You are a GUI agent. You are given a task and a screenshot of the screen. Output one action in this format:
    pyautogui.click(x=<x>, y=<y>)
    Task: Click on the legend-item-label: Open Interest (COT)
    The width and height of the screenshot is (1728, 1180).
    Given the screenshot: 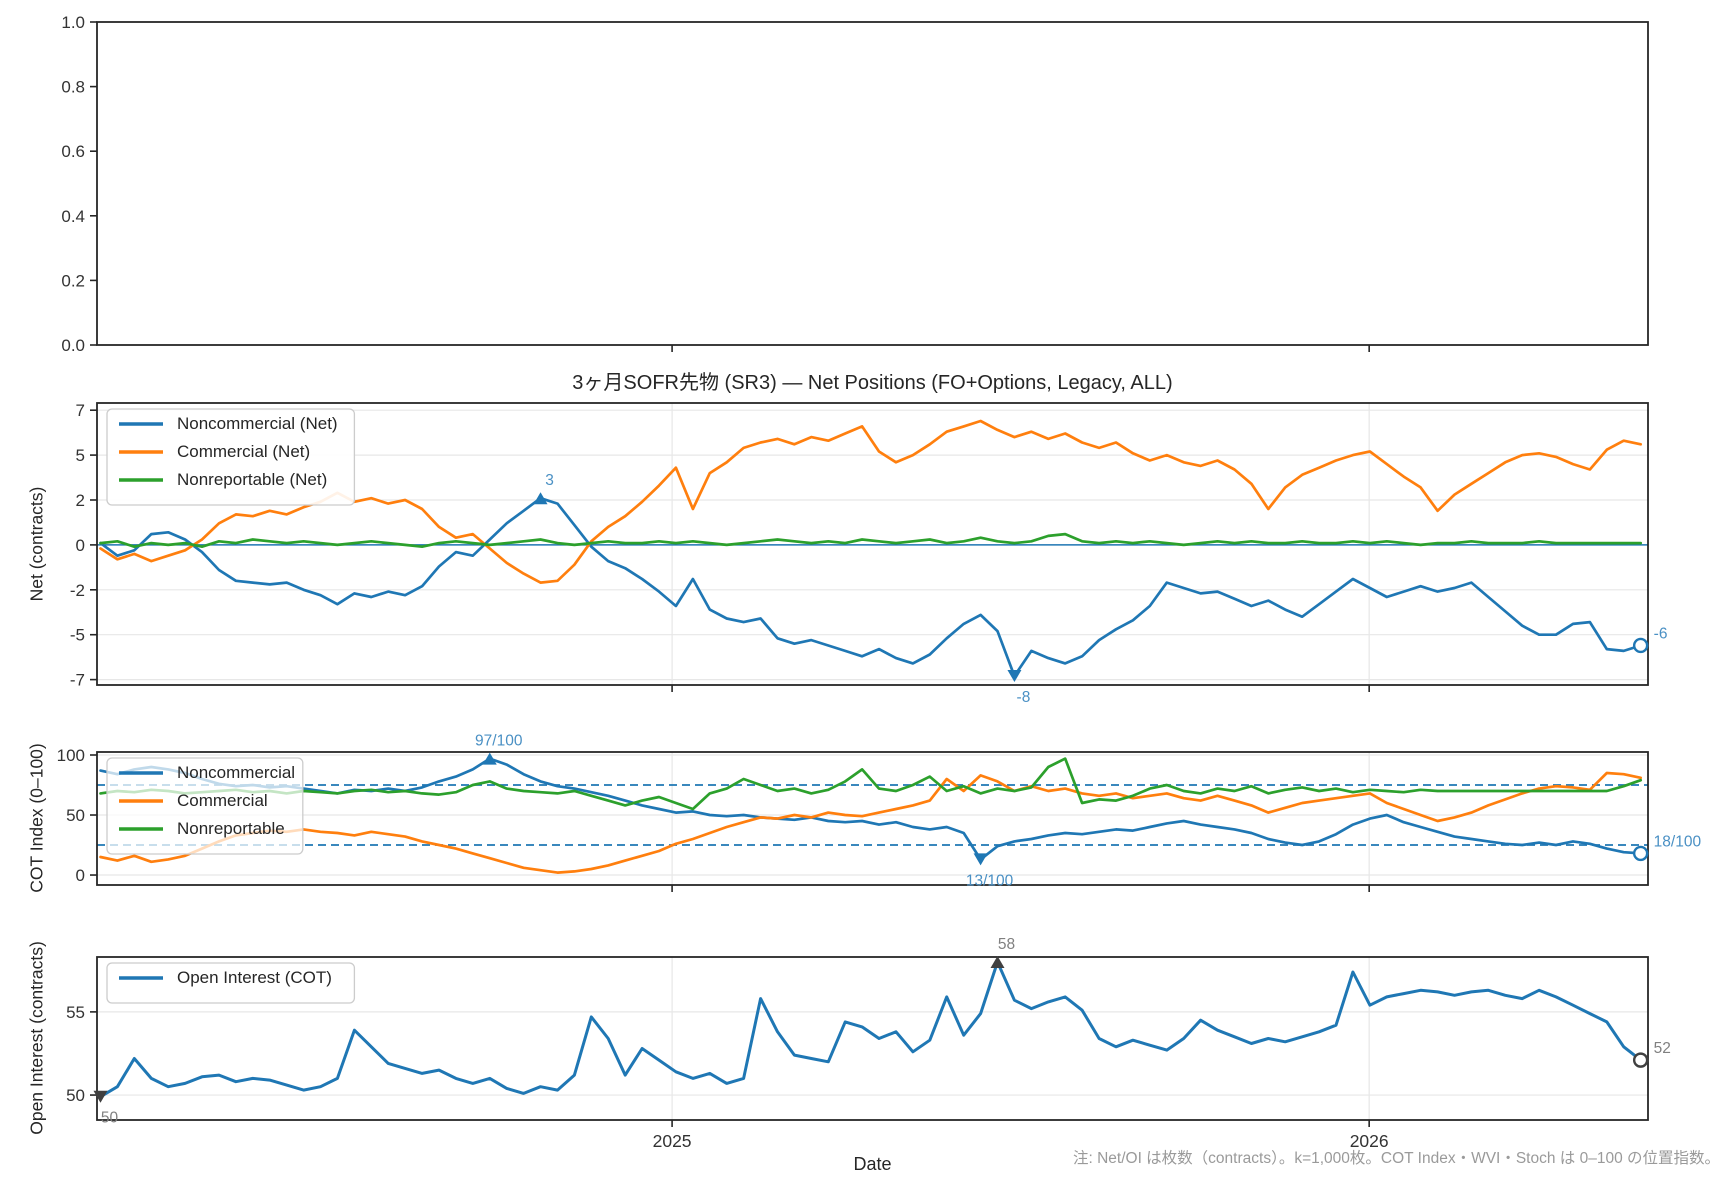 What is the action you would take?
    pyautogui.click(x=254, y=977)
    